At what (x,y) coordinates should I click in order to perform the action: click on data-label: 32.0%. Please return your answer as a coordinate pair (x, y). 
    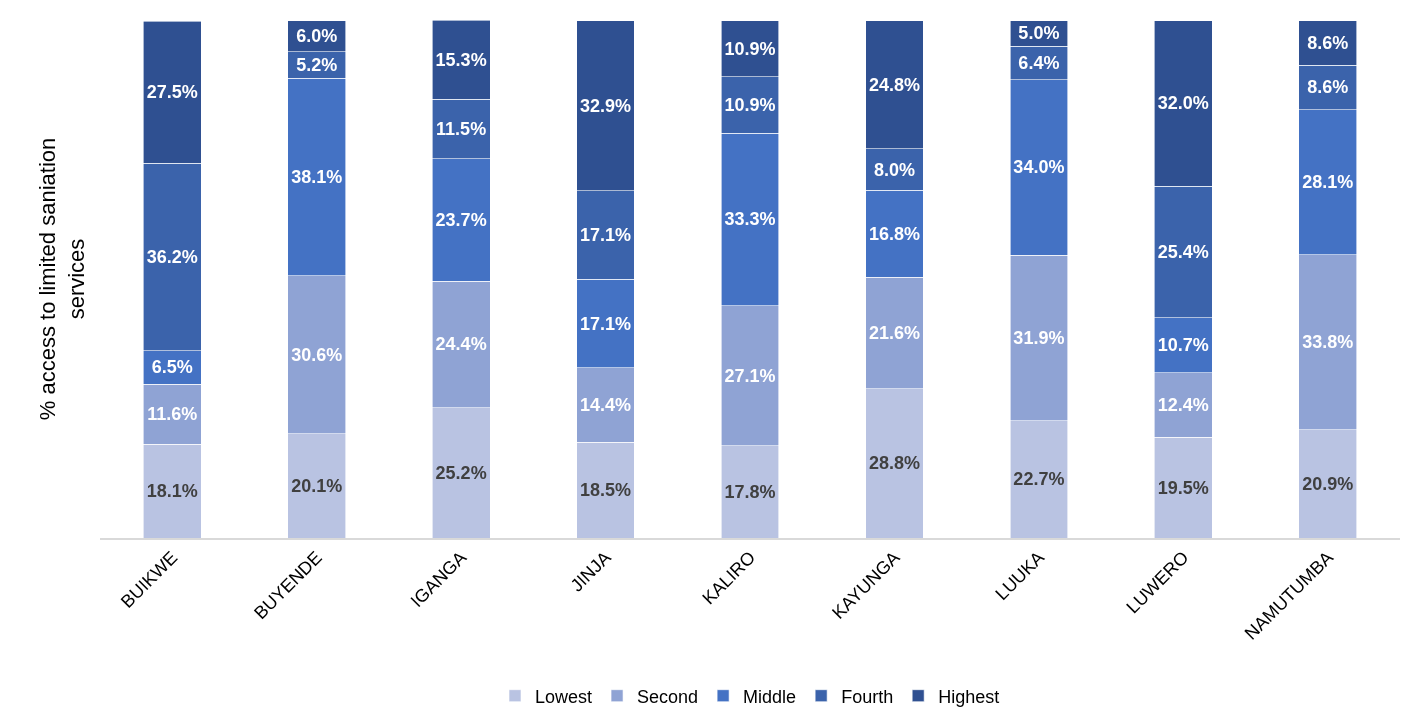
    Looking at the image, I should click on (1183, 103).